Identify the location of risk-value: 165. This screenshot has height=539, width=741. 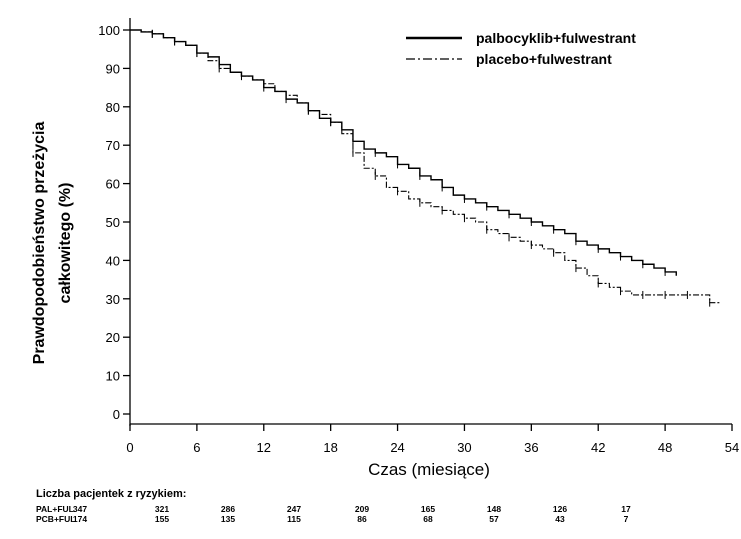
(428, 509).